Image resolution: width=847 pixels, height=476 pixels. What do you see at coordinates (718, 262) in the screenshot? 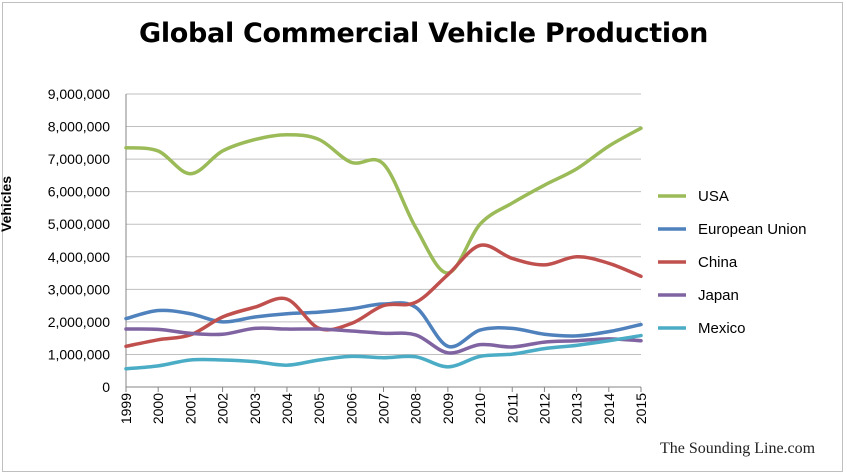
I see `legend-label-china: China` at bounding box center [718, 262].